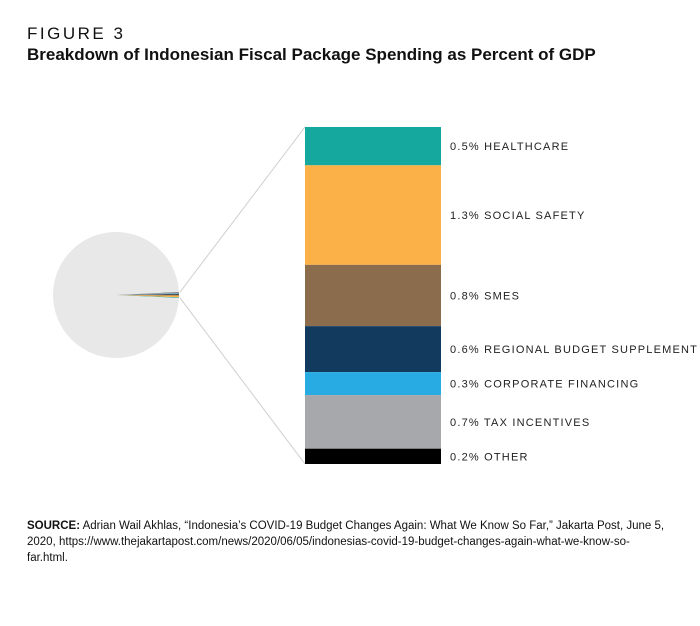 The height and width of the screenshot is (626, 700). Describe the element at coordinates (518, 216) in the screenshot. I see `segment-label-1: 1.3% SOCIAL SAFETY` at that location.